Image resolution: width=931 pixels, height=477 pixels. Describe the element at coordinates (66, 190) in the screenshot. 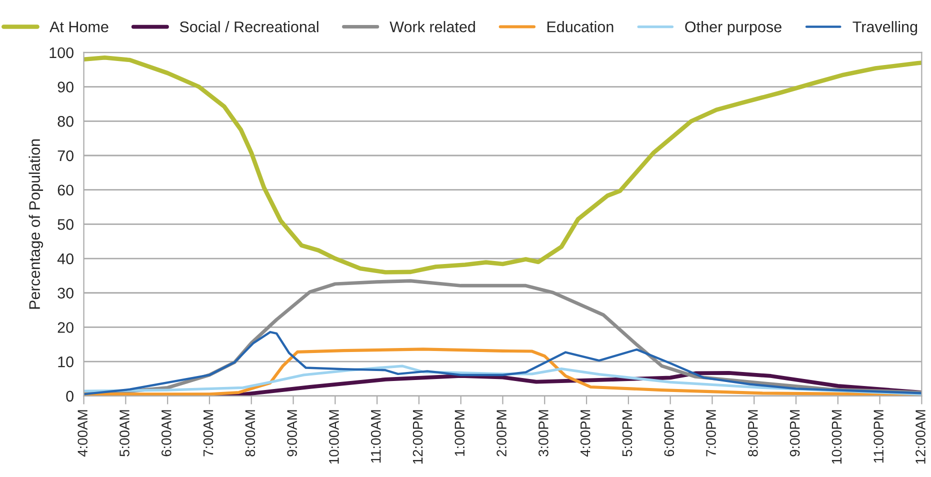

I see `y-tick-label: 60` at that location.